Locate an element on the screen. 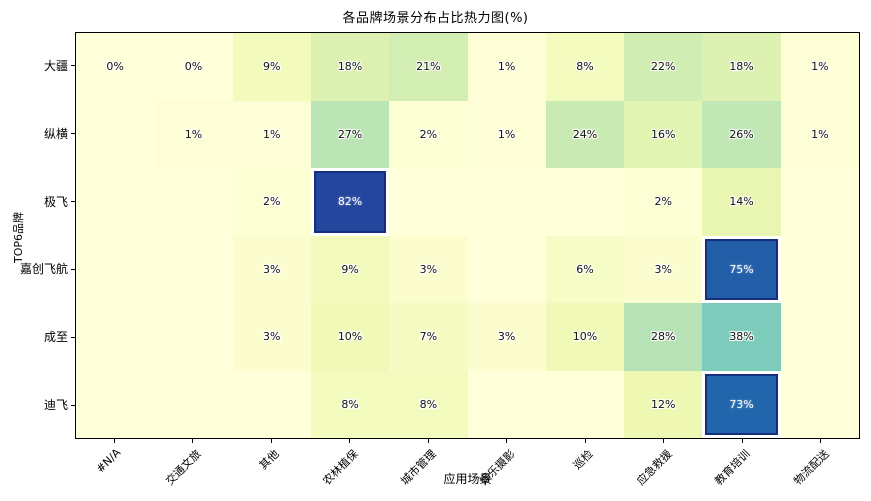 This screenshot has height=501, width=871. heatmap-cell-迪飞-其他 is located at coordinates (271, 404).